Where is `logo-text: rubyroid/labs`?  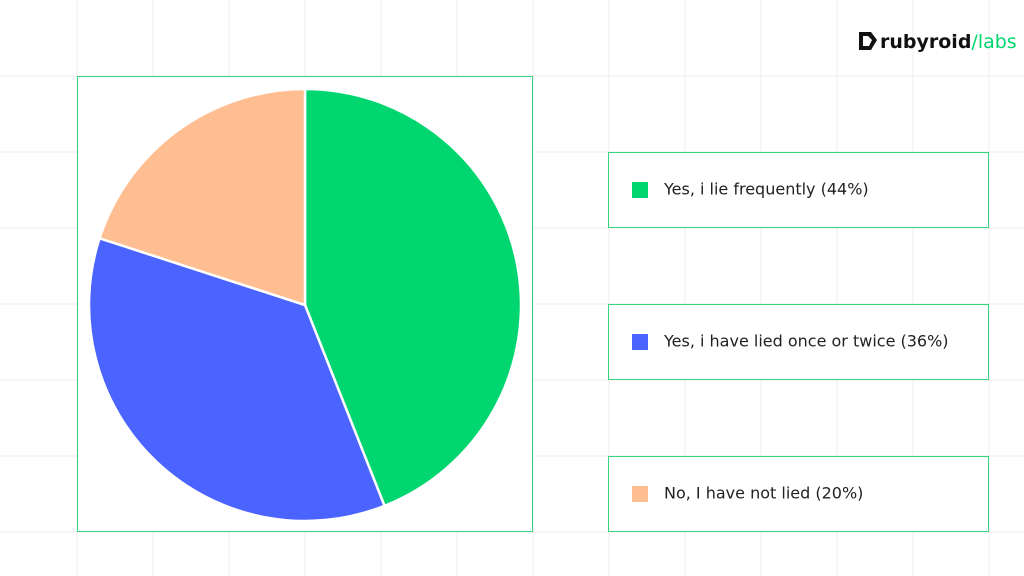
logo-text: rubyroid/labs is located at coordinates (948, 42).